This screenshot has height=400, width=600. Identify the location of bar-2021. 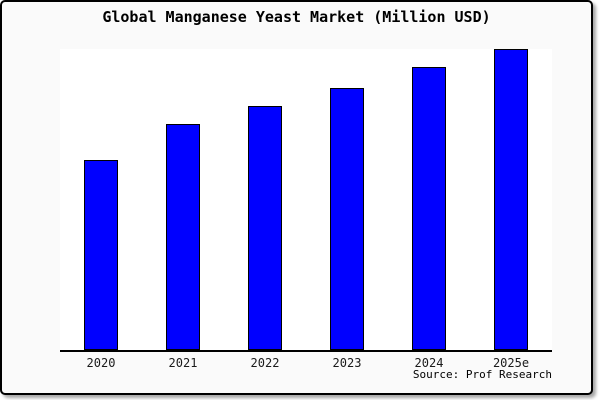
(183, 237).